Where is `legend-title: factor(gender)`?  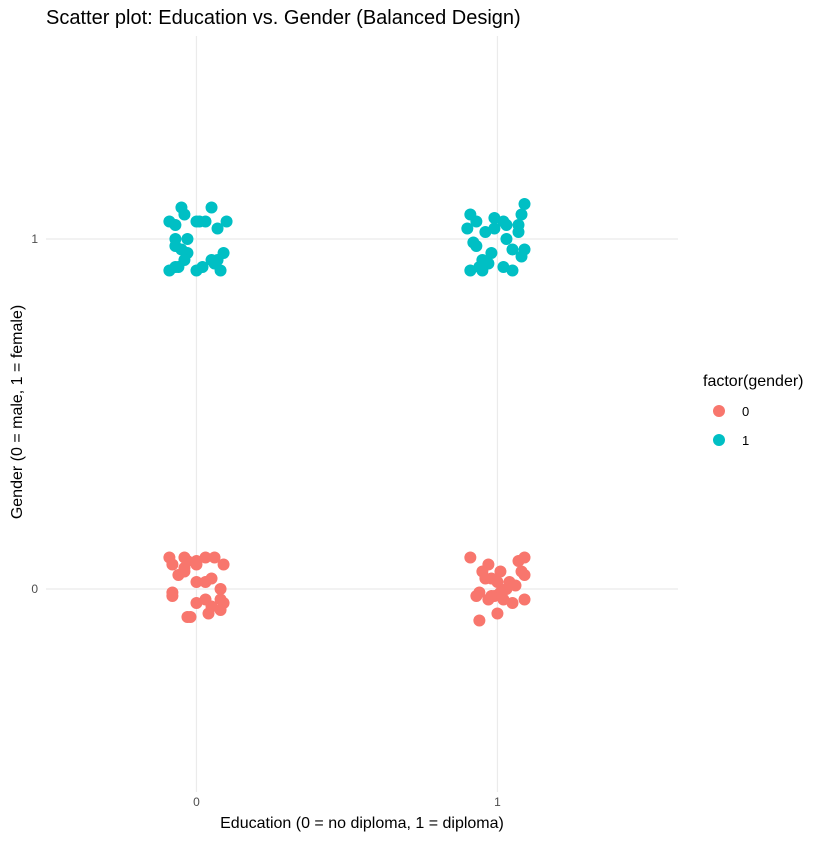
legend-title: factor(gender) is located at coordinates (753, 381).